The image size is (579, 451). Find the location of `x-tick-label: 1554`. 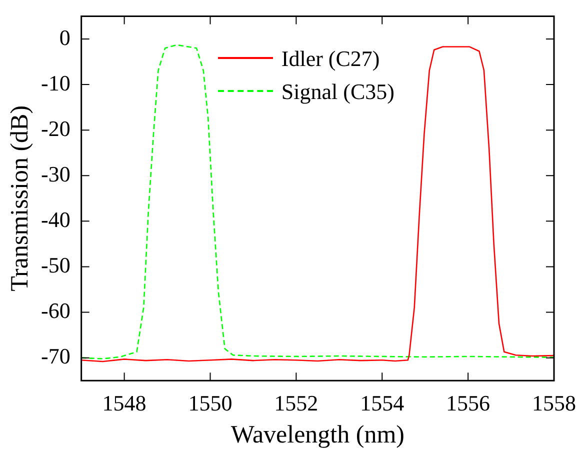

x-tick-label: 1554 is located at coordinates (382, 403).